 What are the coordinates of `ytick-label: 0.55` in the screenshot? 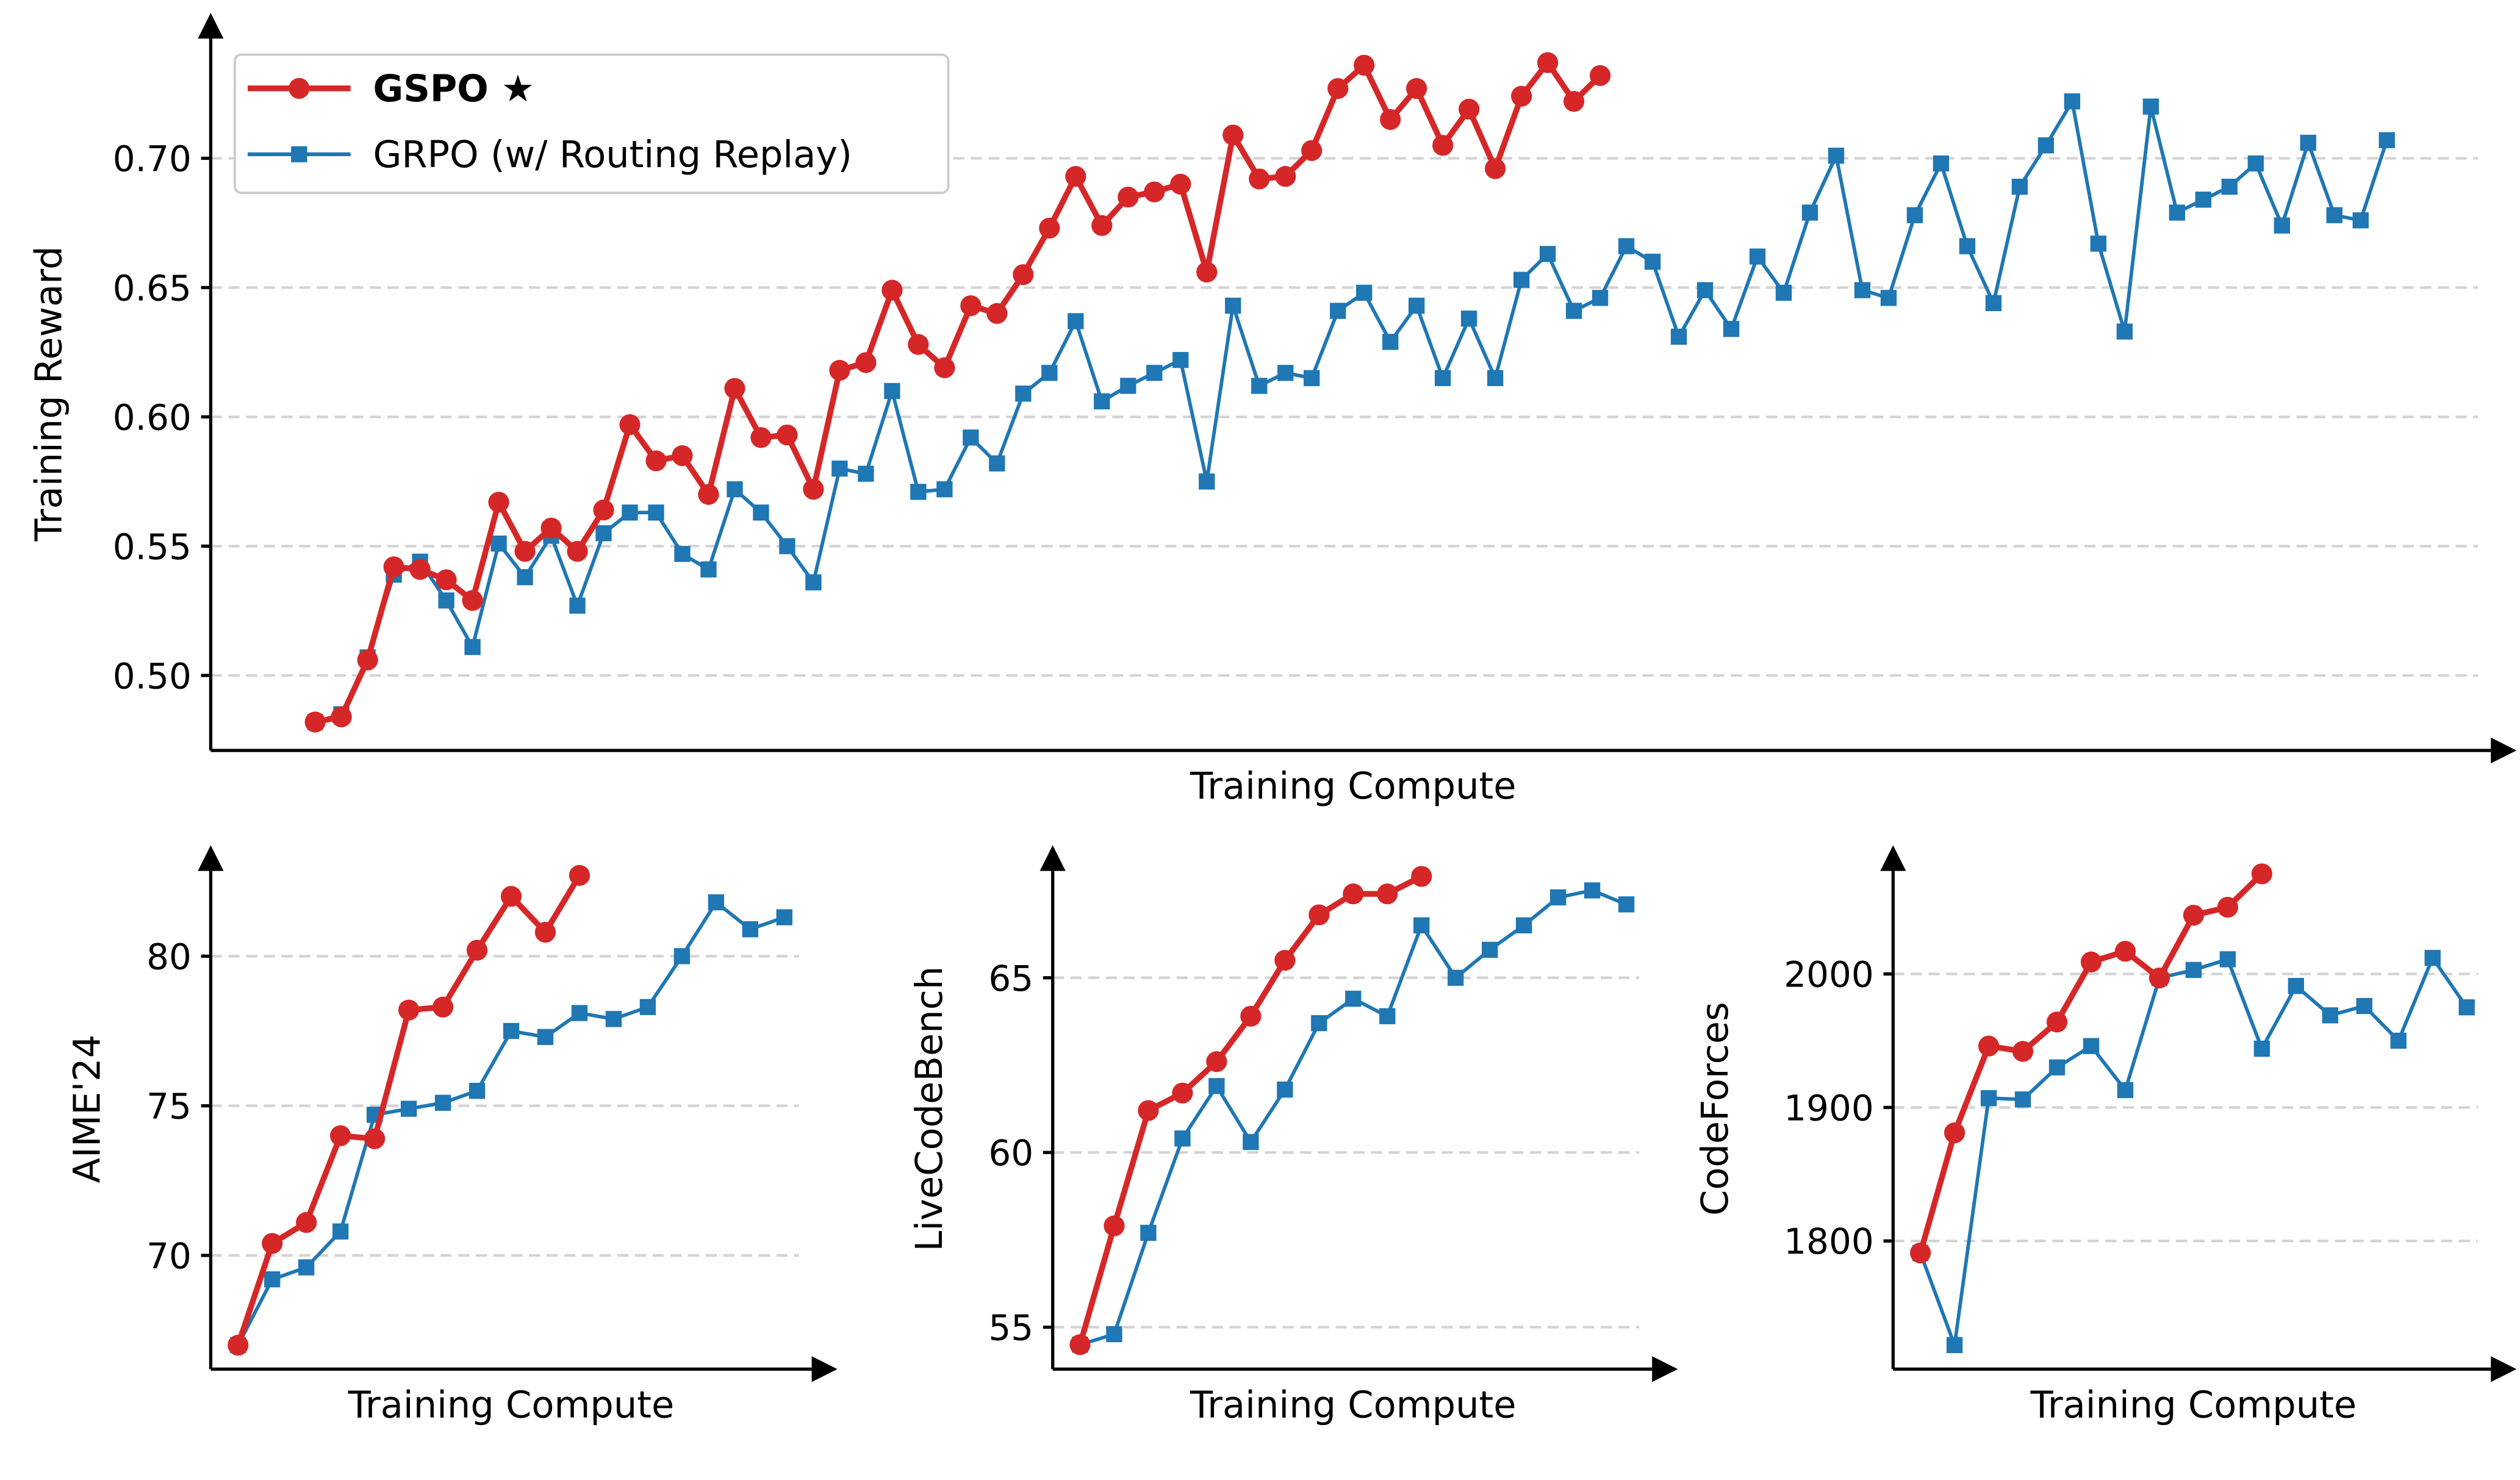 It's located at (152, 547).